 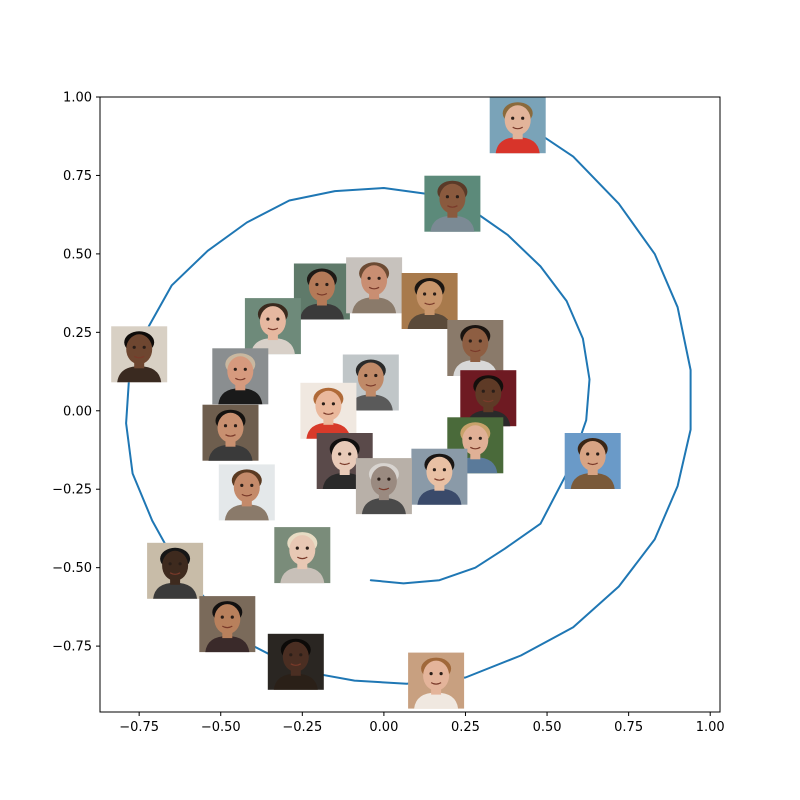 I want to click on y-tick-label: 0.25, so click(x=77, y=333).